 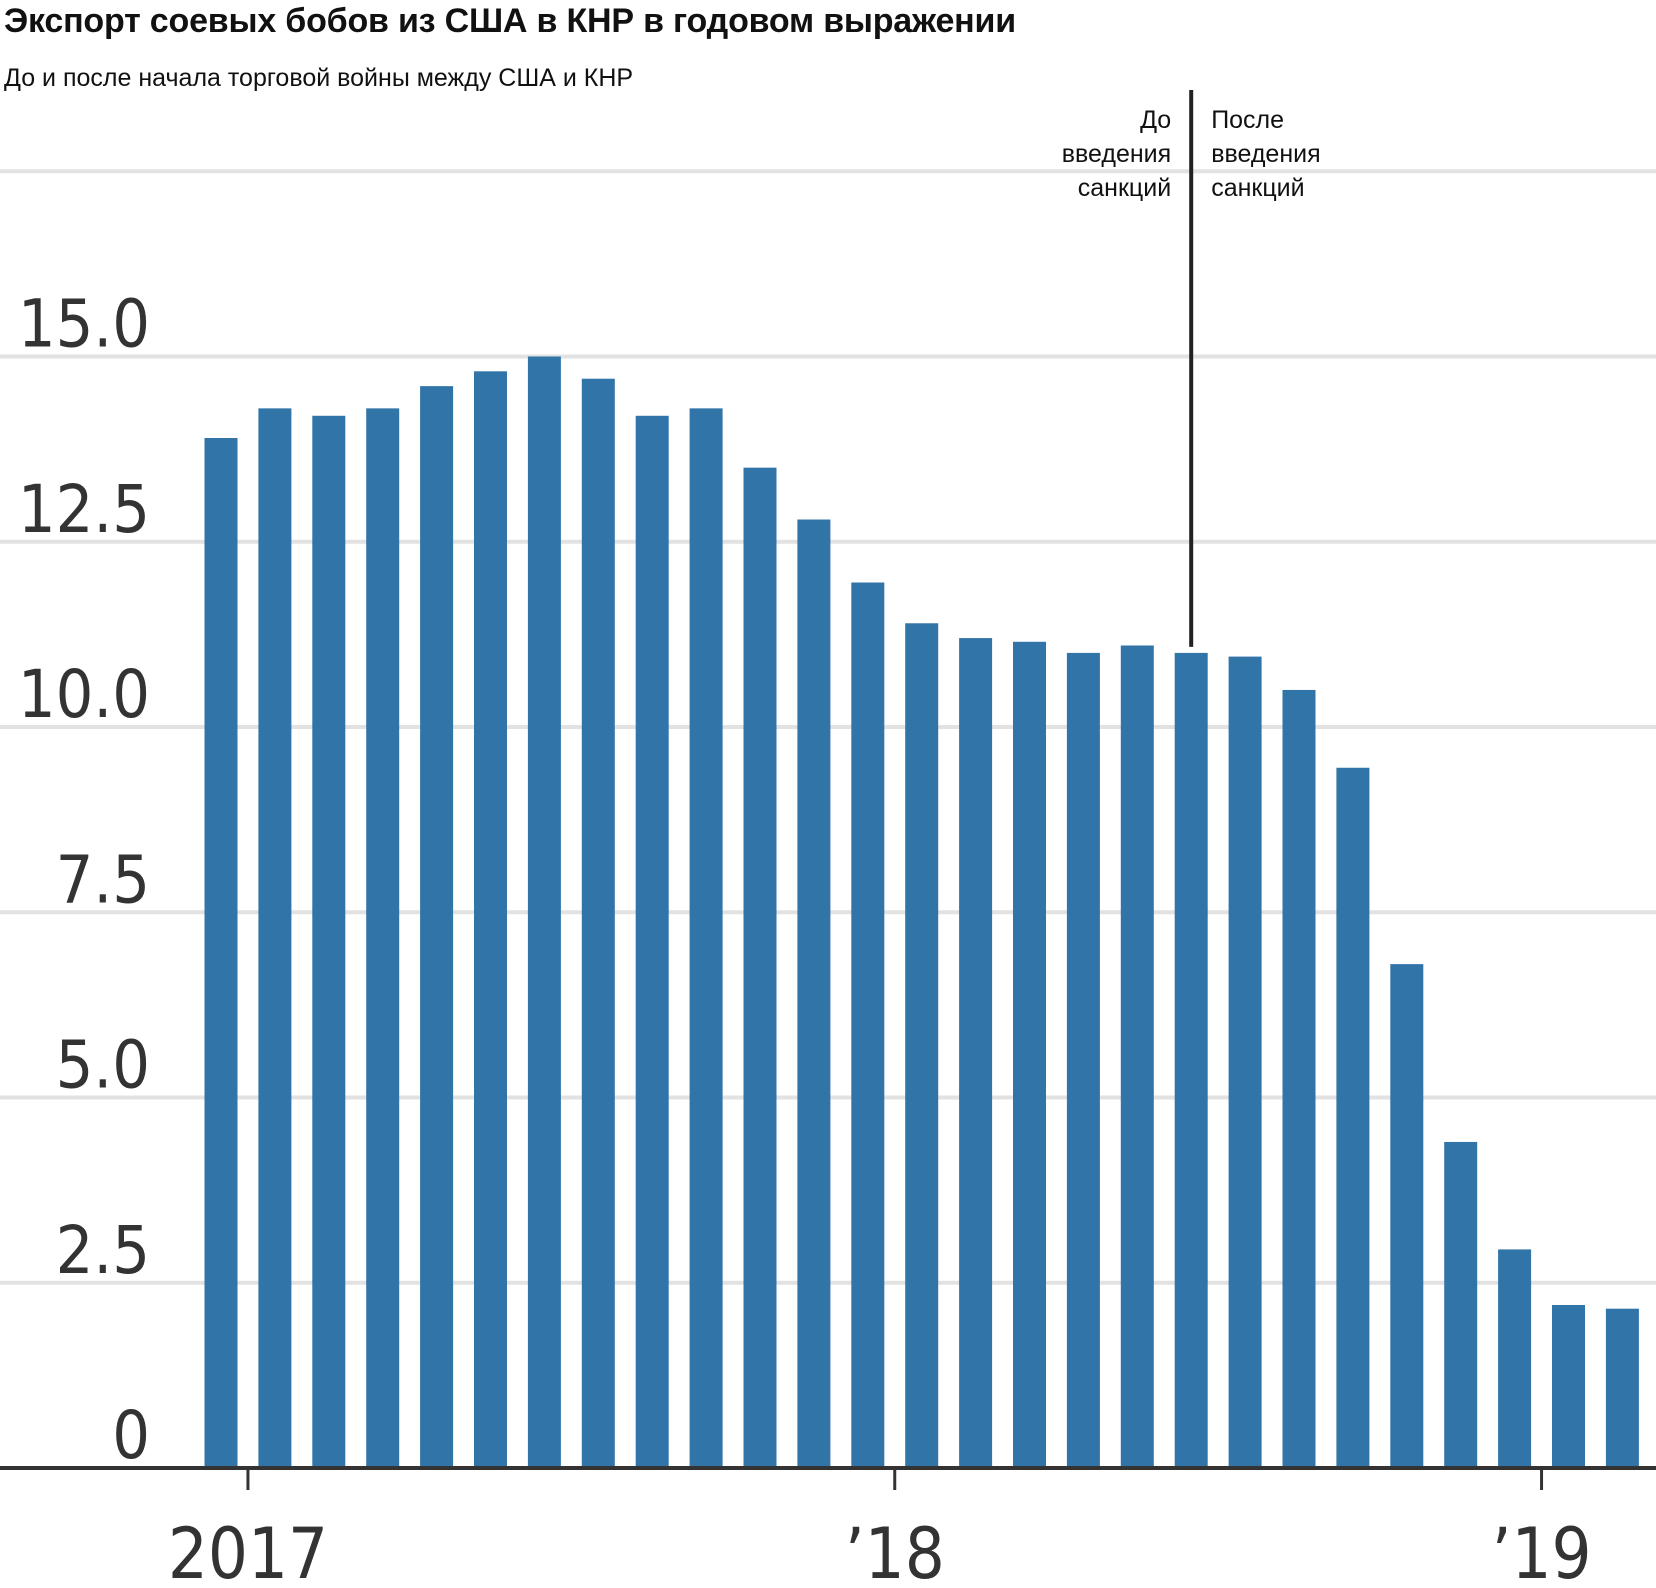 I want to click on annotation-after-label: После, so click(x=1247, y=120).